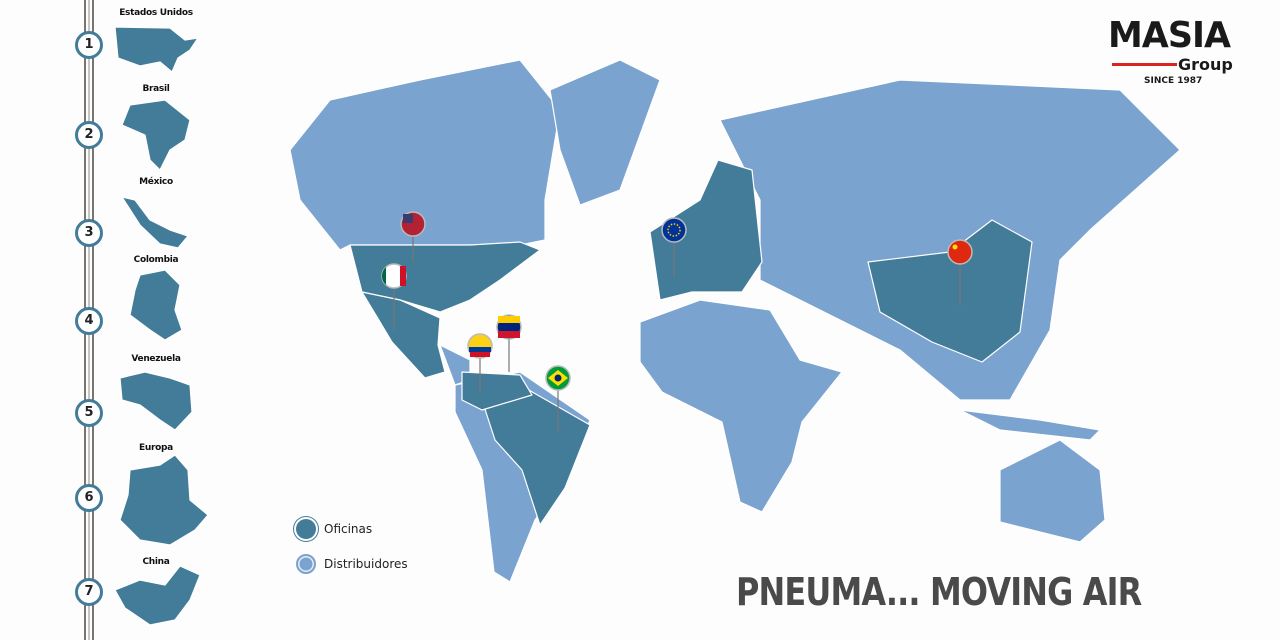 Image resolution: width=1280 pixels, height=640 pixels. What do you see at coordinates (89, 135) in the screenshot?
I see `step-2: 2` at bounding box center [89, 135].